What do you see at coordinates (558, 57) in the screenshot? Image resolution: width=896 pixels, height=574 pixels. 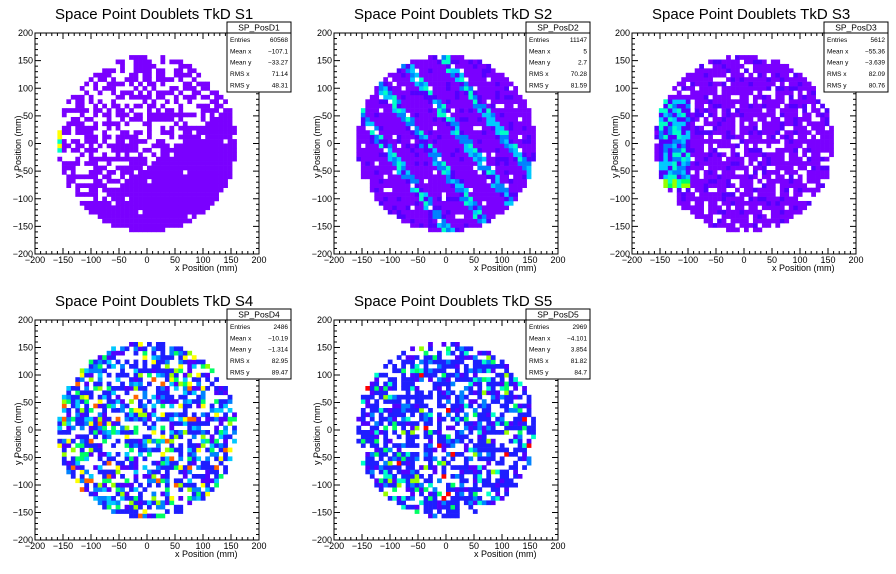 I see `stats-box-frame` at bounding box center [558, 57].